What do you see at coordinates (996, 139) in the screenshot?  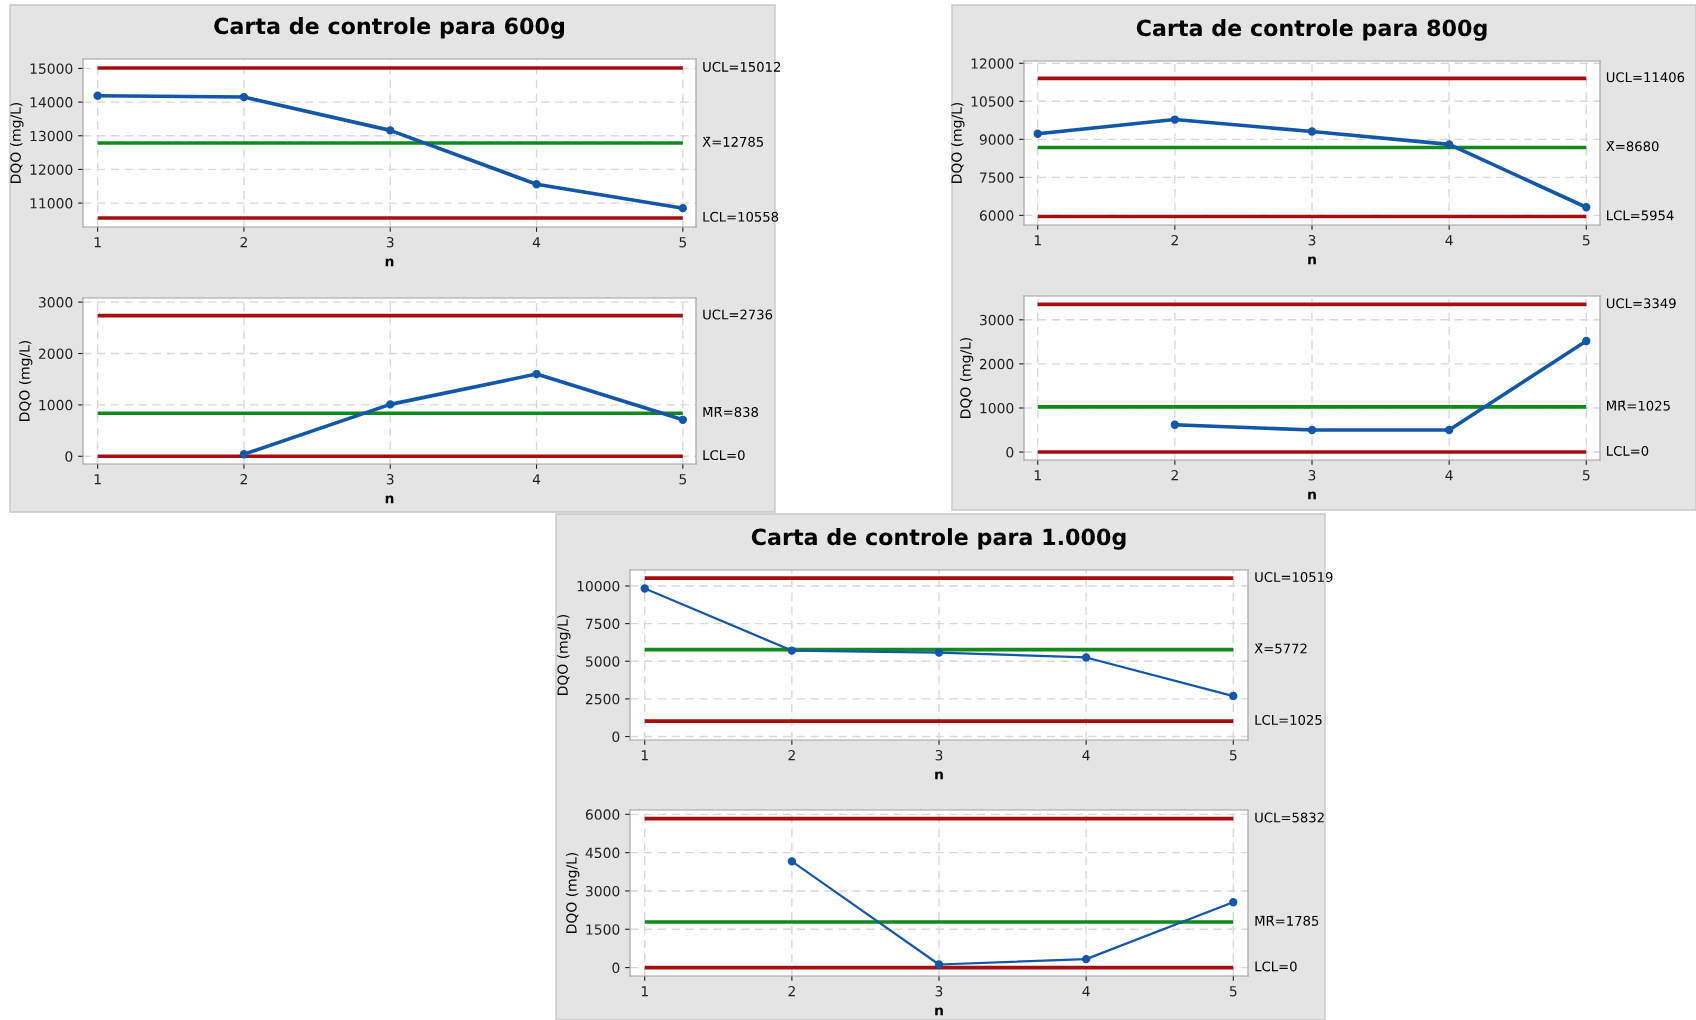 I see `y-tick-label: 9000` at bounding box center [996, 139].